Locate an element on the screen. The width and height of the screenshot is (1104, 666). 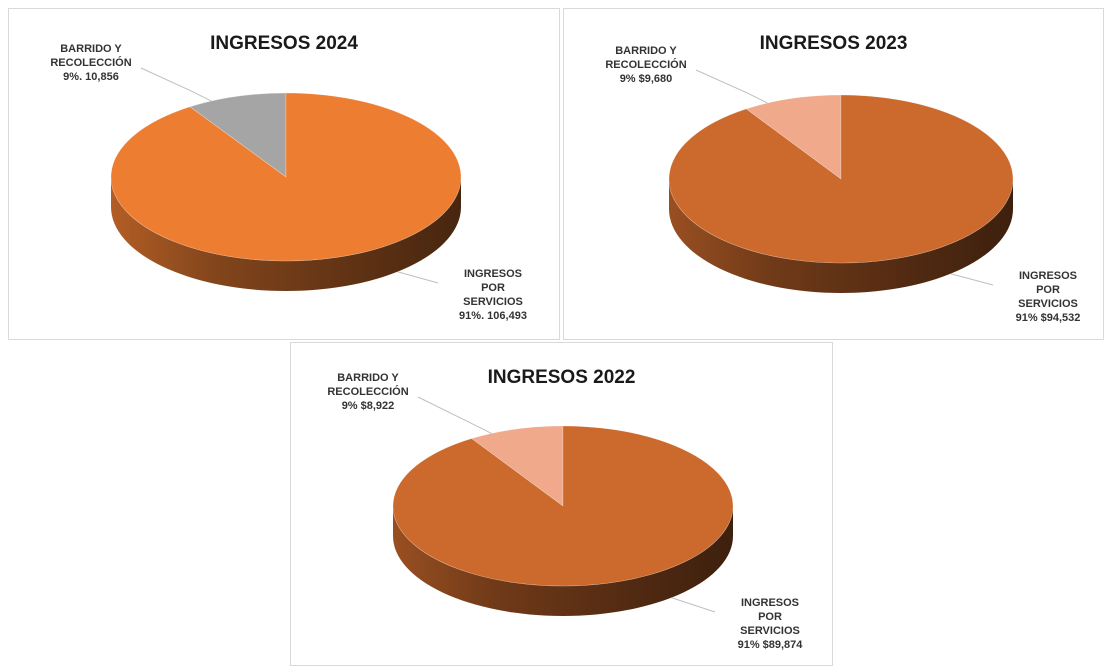
data-label: BARRIDO Y RECOLECCIÓN 9% $8,922 is located at coordinates (368, 392).